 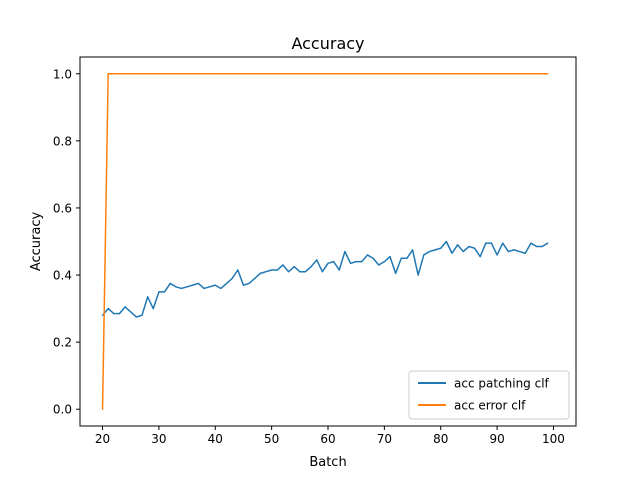 What do you see at coordinates (496, 439) in the screenshot?
I see `x-tick-label: 90` at bounding box center [496, 439].